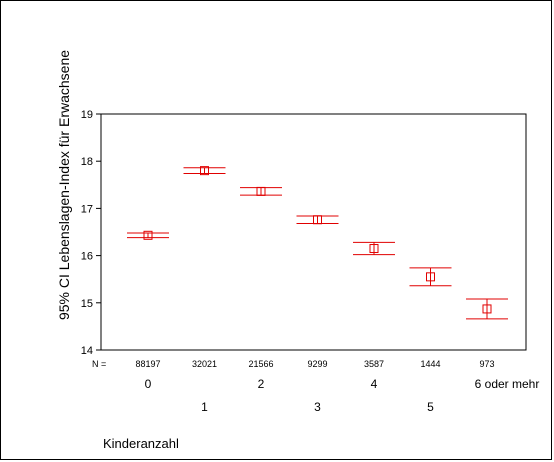  What do you see at coordinates (374, 364) in the screenshot?
I see `n-count-label: 3587` at bounding box center [374, 364].